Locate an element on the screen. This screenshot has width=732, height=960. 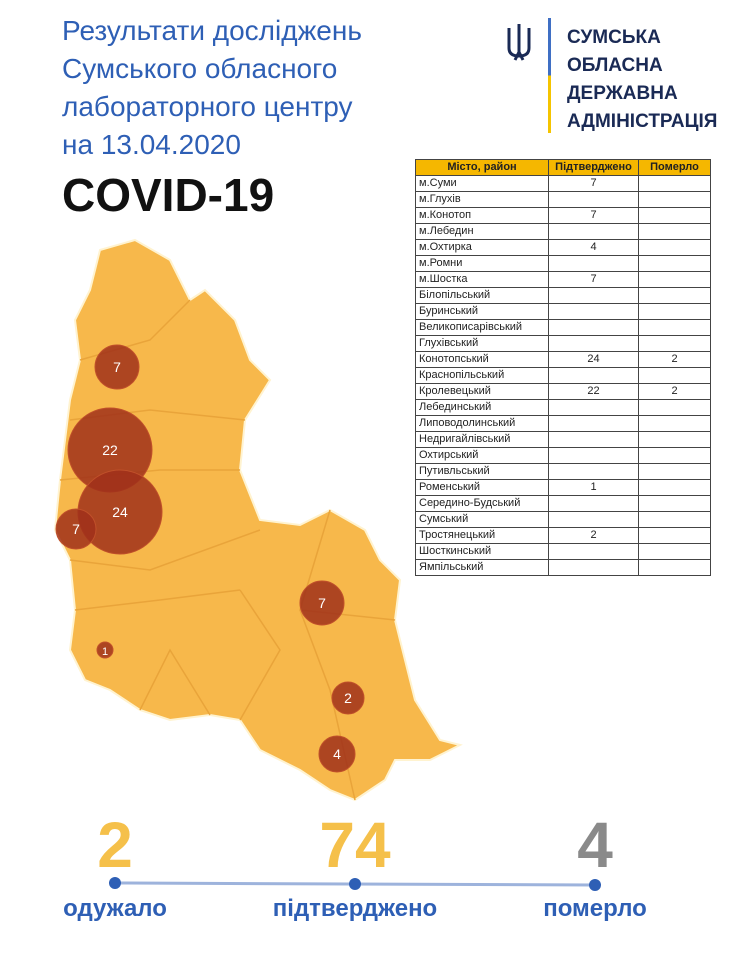
title-line: на 13.04.2020 is located at coordinates (151, 144).